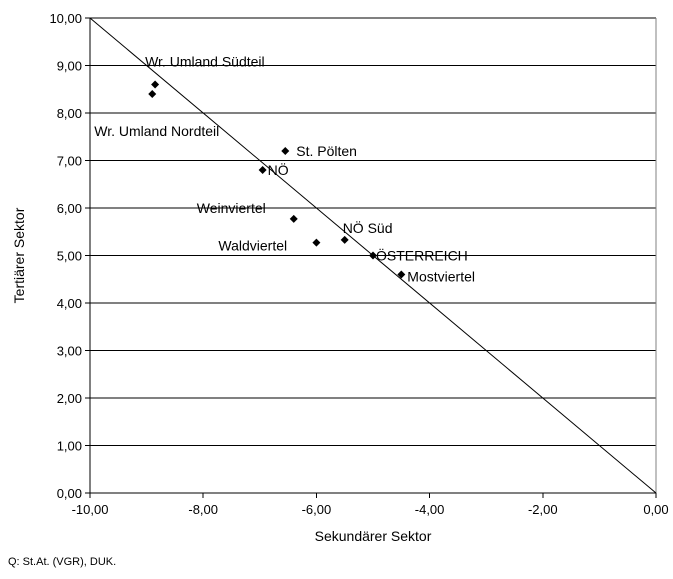  I want to click on x-tick-label-5: 0,00, so click(655, 509).